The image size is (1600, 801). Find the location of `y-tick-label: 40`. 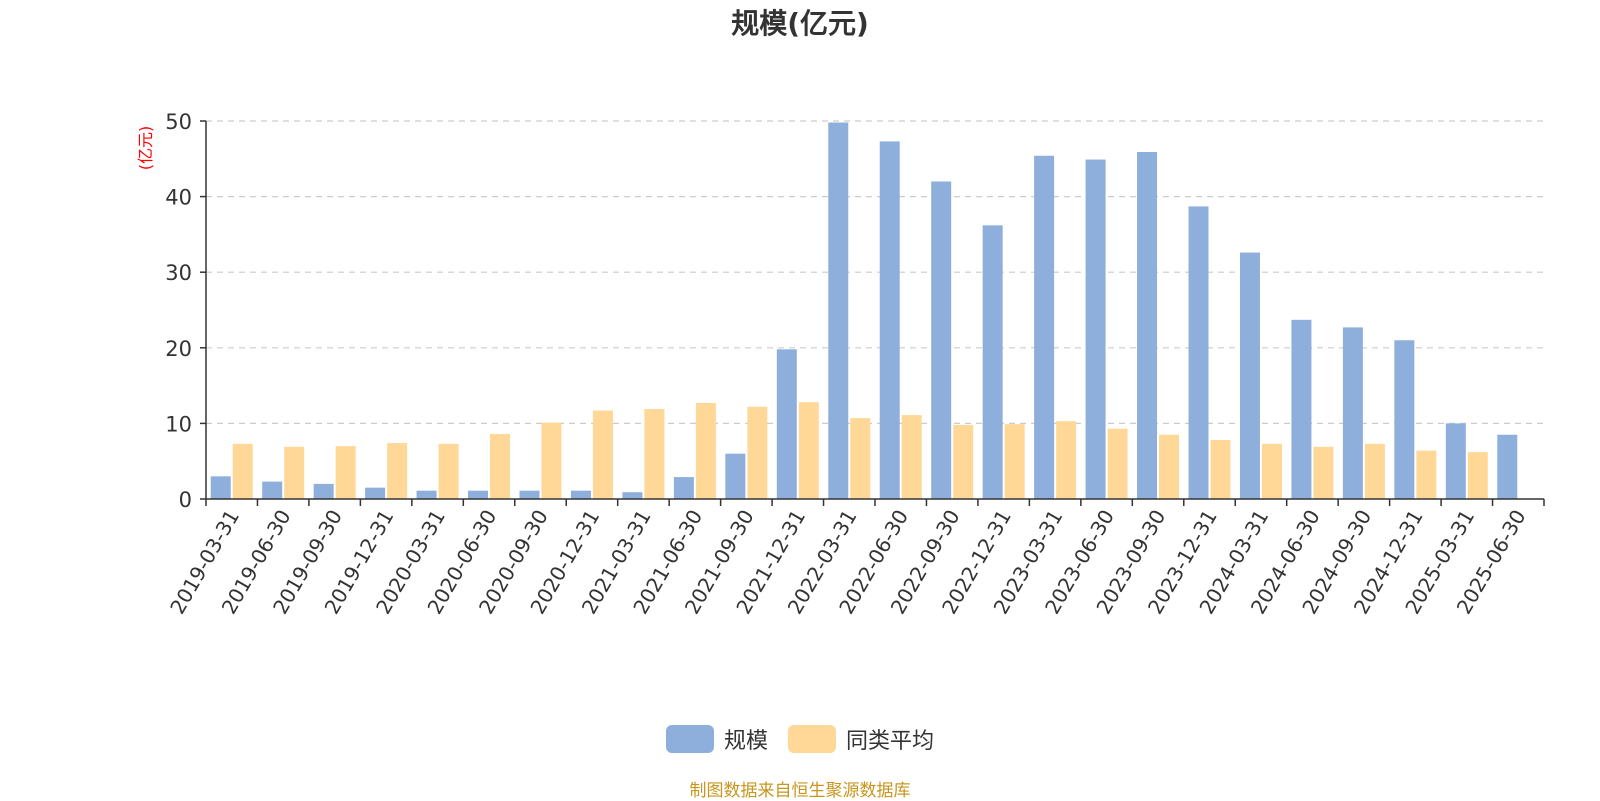

y-tick-label: 40 is located at coordinates (178, 198).